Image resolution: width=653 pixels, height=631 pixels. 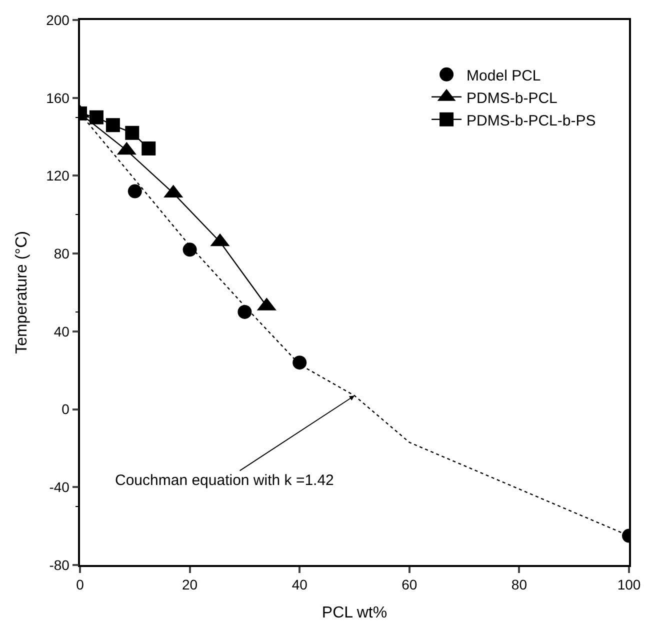 I want to click on x-tick-label: 60, so click(x=410, y=584).